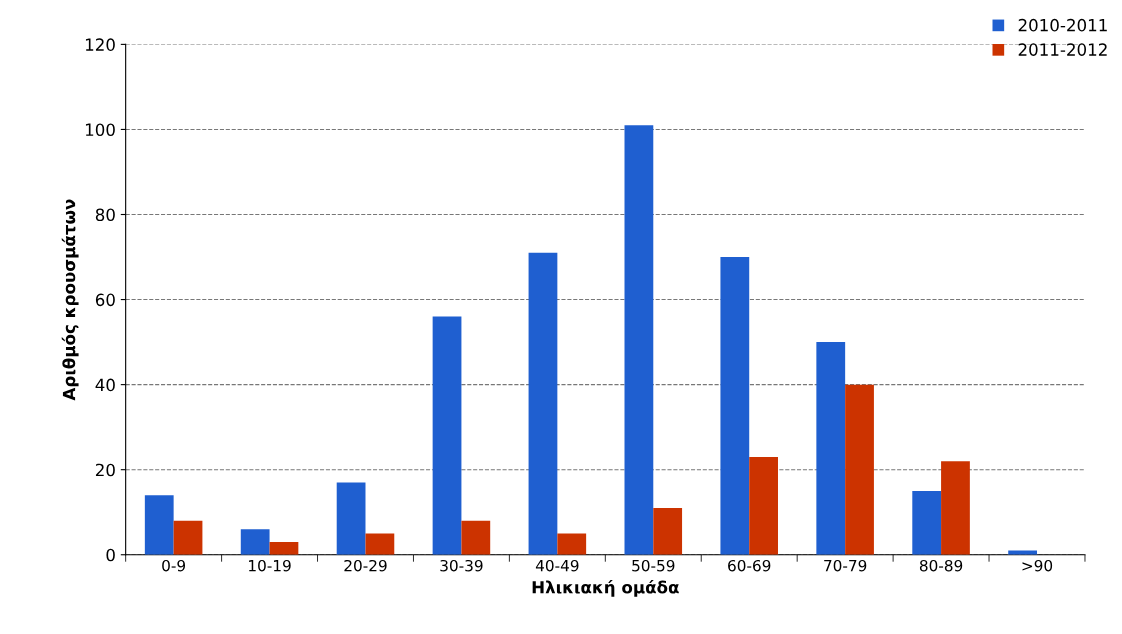 Image resolution: width=1122 pixels, height=634 pixels. What do you see at coordinates (653, 565) in the screenshot?
I see `x-tick-label: 50-59` at bounding box center [653, 565].